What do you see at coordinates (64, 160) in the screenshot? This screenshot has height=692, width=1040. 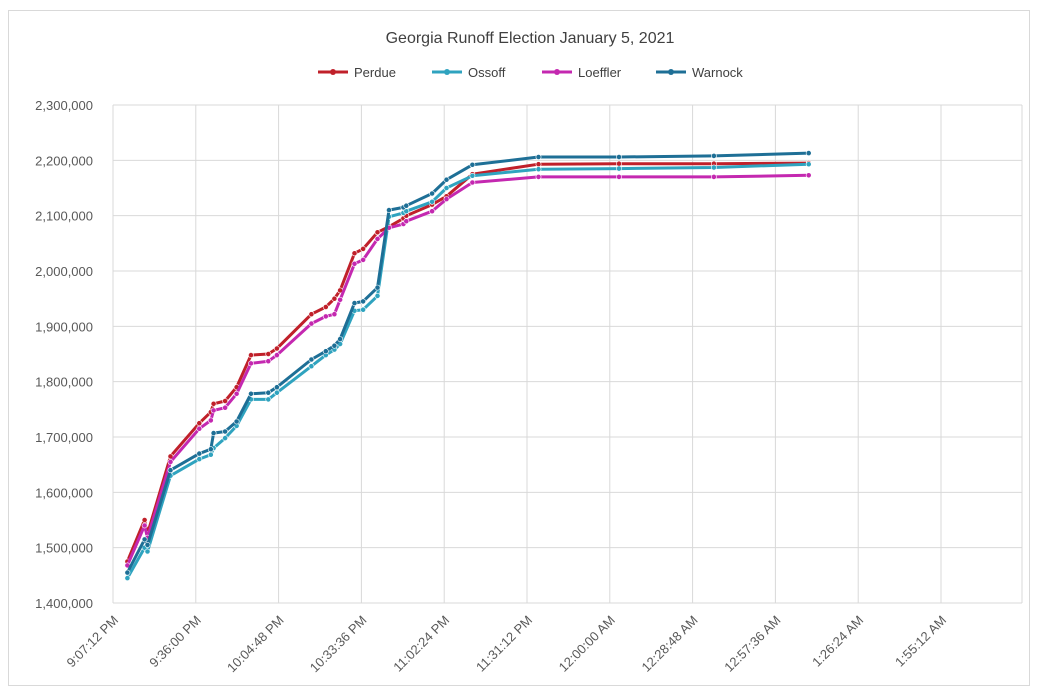 I see `y-tick-label: 2,200,000` at bounding box center [64, 160].